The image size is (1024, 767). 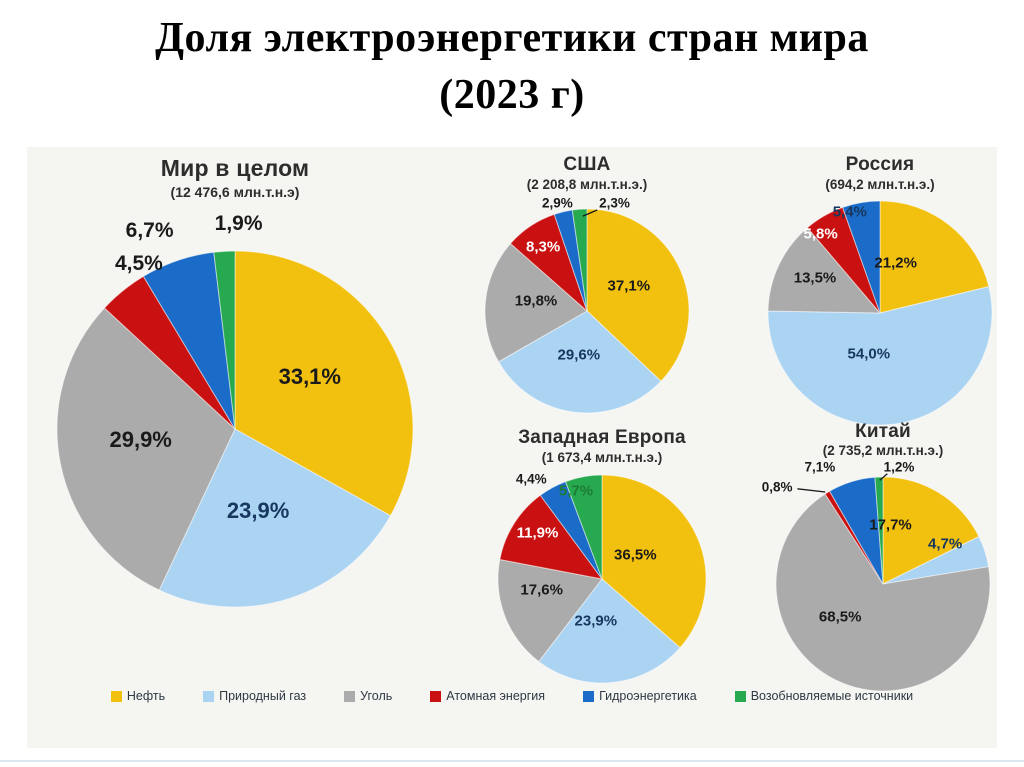 I want to click on label-europe-gas: 23,9%, so click(x=596, y=621).